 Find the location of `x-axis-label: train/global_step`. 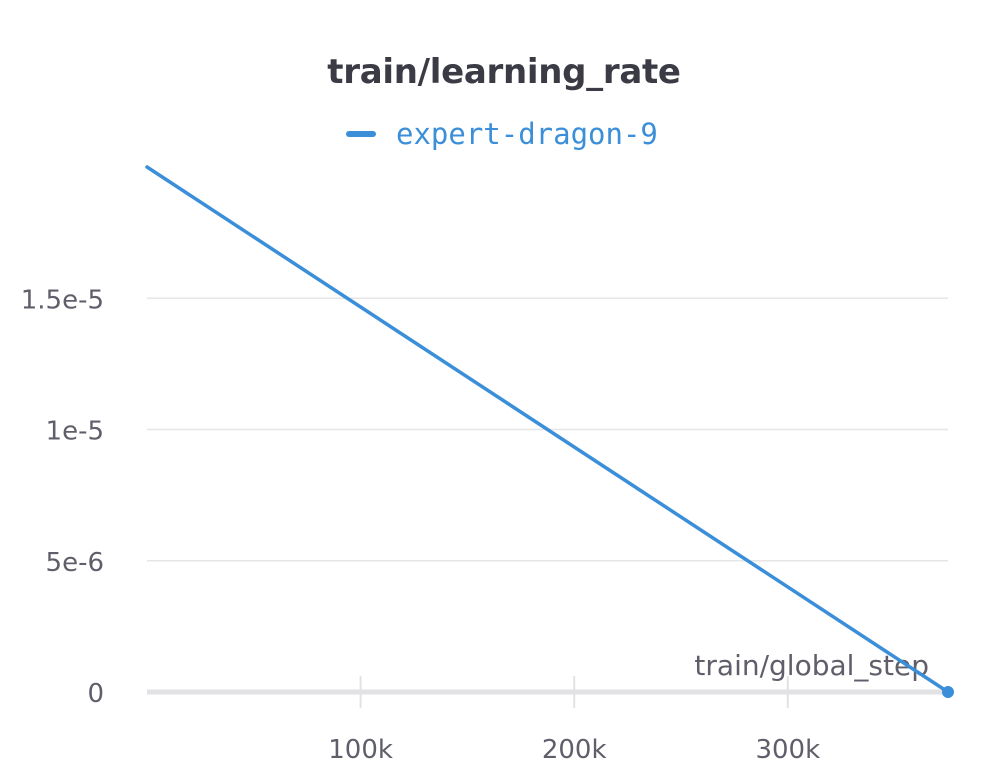

x-axis-label: train/global_step is located at coordinates (811, 665).